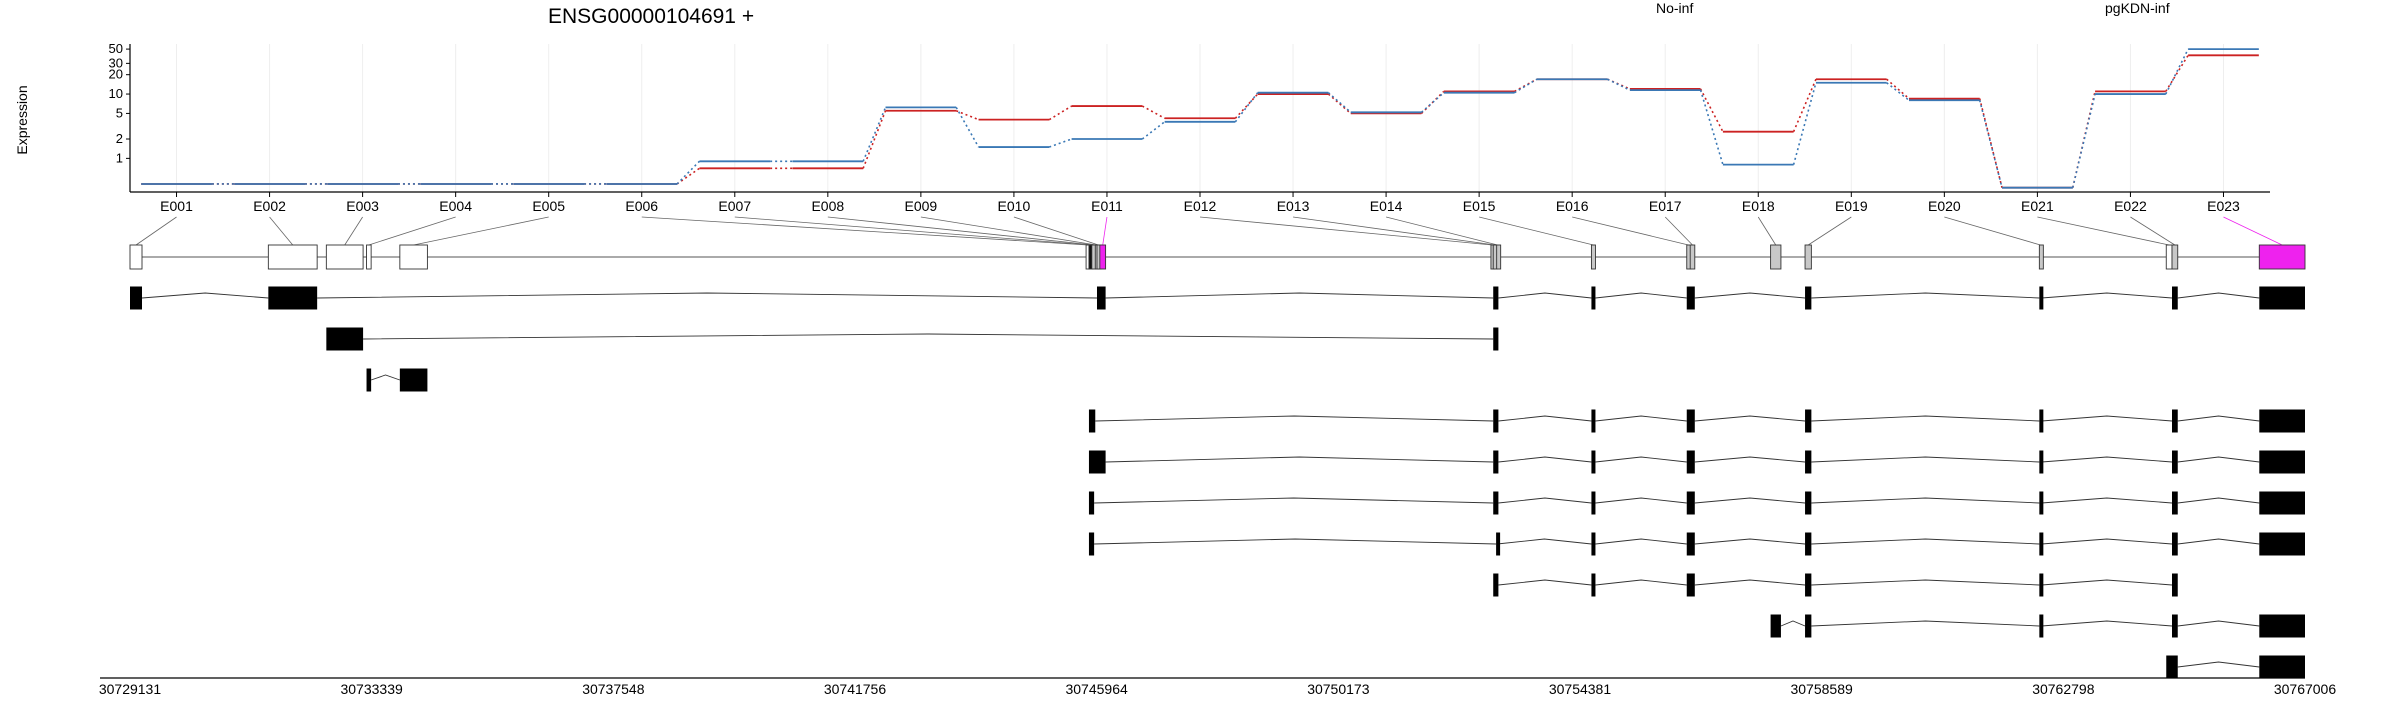 This screenshot has height=705, width=2400. What do you see at coordinates (548, 206) in the screenshot?
I see `exon-label-e005: E005` at bounding box center [548, 206].